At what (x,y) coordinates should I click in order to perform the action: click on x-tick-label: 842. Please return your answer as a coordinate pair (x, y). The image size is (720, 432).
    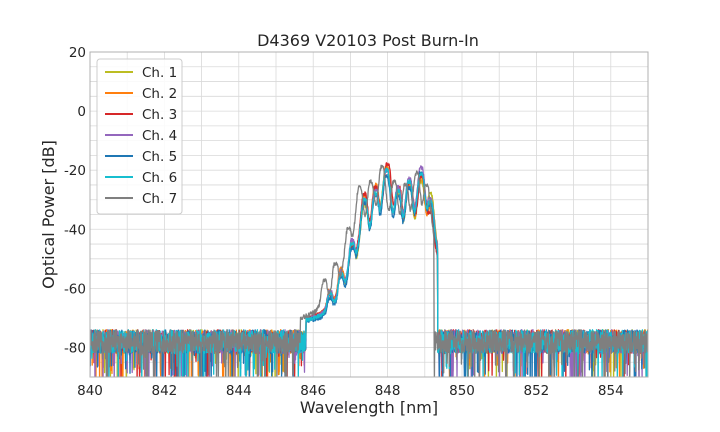
    Looking at the image, I should click on (165, 391).